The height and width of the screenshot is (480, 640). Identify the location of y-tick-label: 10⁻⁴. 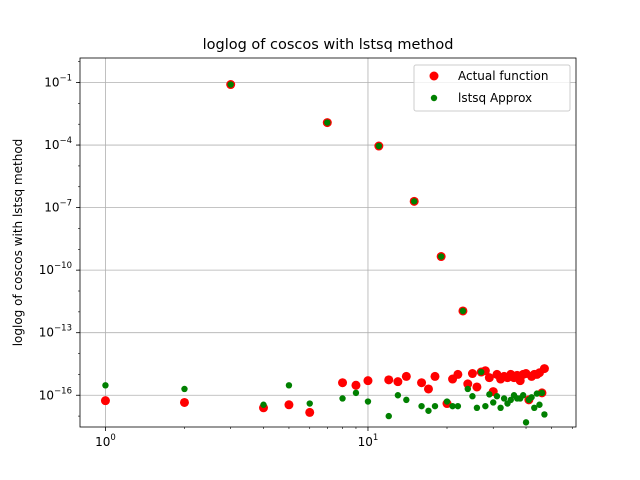
(58, 144).